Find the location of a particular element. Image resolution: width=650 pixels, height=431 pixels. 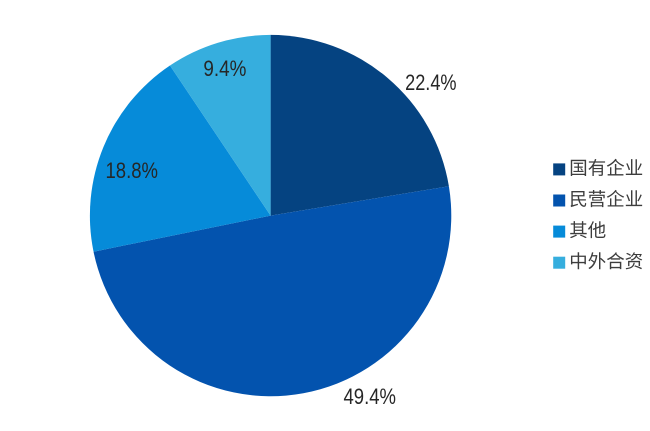

svg-text: 18.8% is located at coordinates (132, 170).